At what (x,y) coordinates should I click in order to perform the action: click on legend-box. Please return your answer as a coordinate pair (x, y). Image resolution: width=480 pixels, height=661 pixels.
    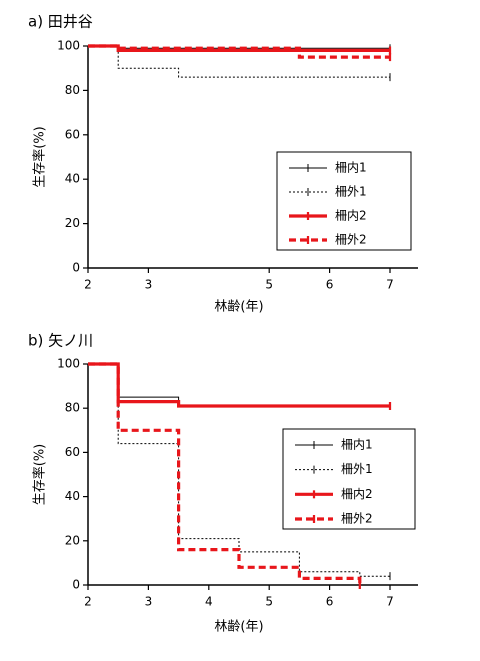
    Looking at the image, I should click on (349, 479).